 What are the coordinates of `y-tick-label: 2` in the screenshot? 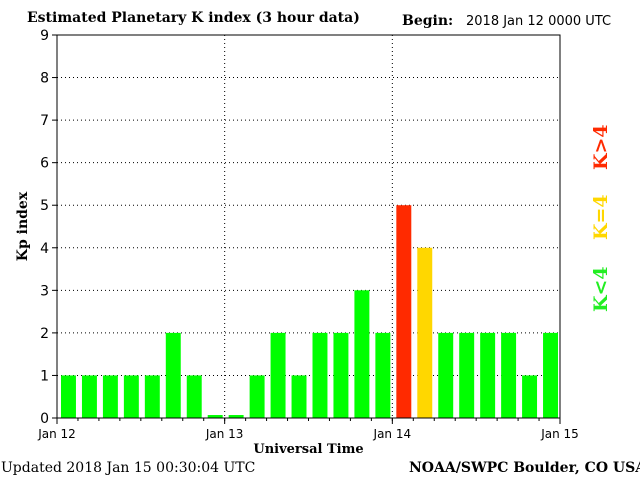 It's located at (44, 334).